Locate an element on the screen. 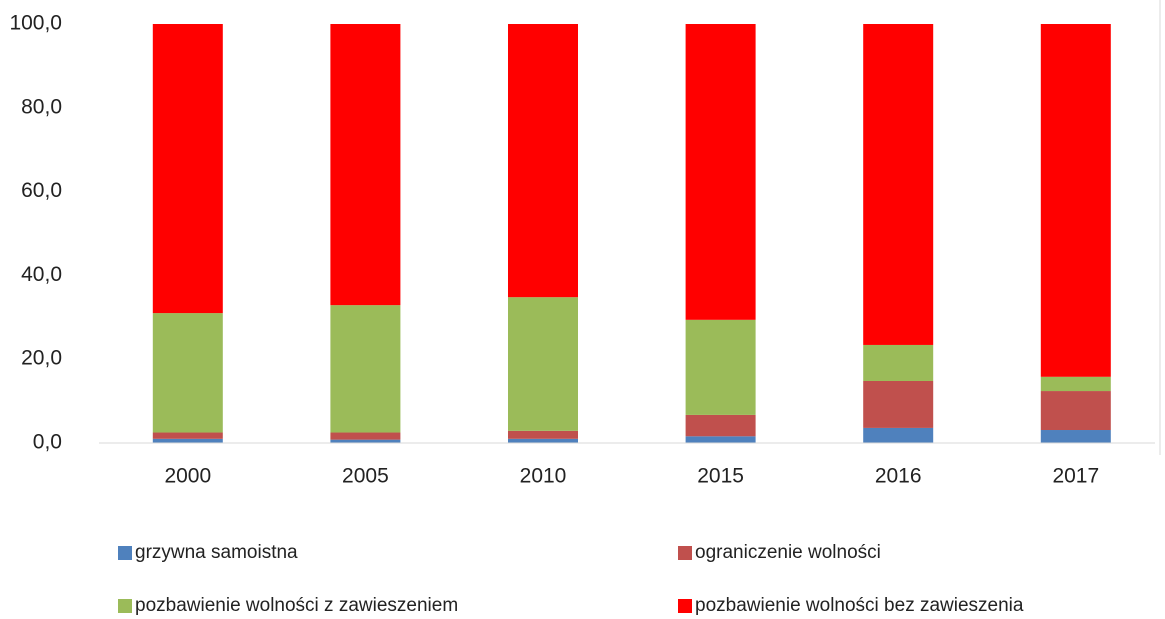 The width and height of the screenshot is (1165, 619). y-tick-label: 100,0 is located at coordinates (35, 23).